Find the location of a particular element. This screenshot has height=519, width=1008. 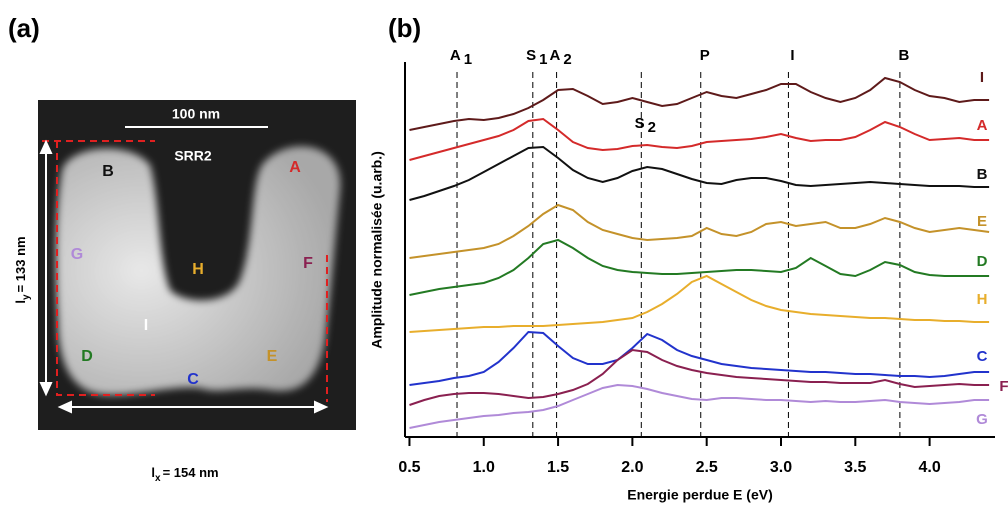

series-label: G is located at coordinates (982, 419).